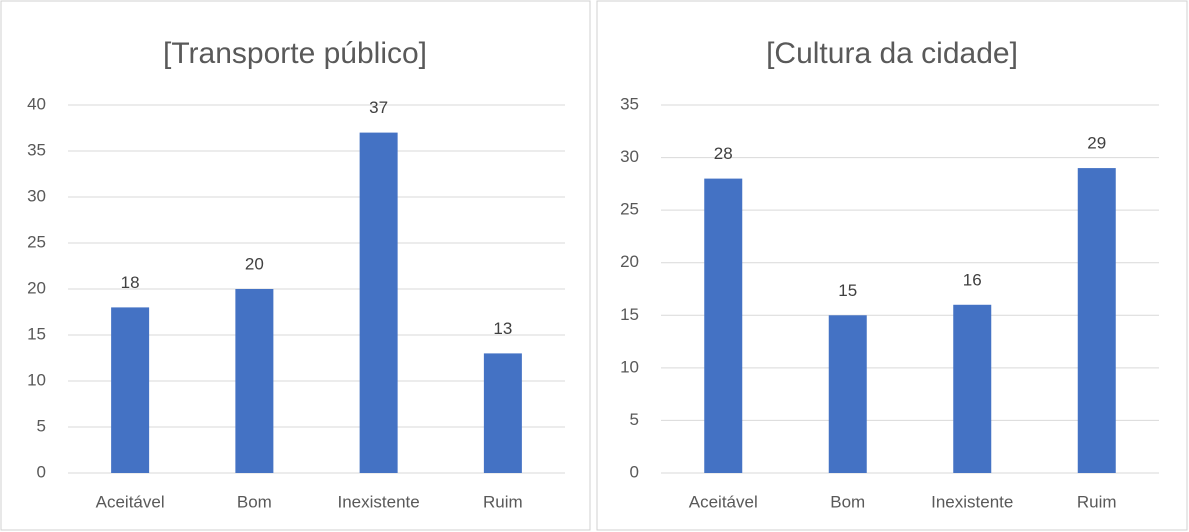 The width and height of the screenshot is (1189, 532). Describe the element at coordinates (723, 153) in the screenshot. I see `data-label: 28` at that location.